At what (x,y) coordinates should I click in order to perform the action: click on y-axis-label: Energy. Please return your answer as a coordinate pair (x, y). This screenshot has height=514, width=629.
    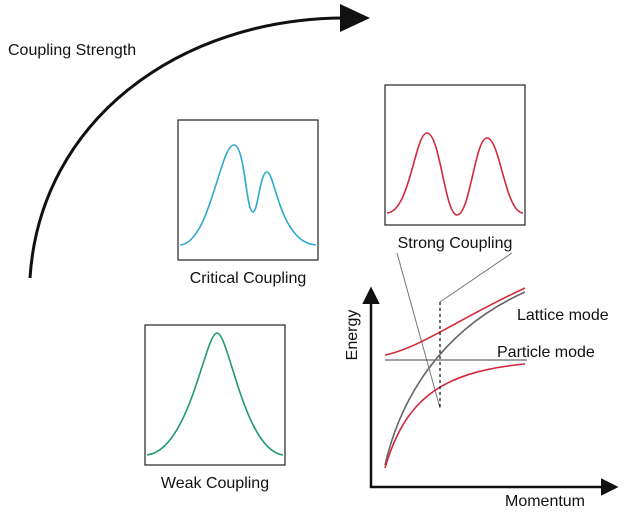
    Looking at the image, I should click on (352, 335).